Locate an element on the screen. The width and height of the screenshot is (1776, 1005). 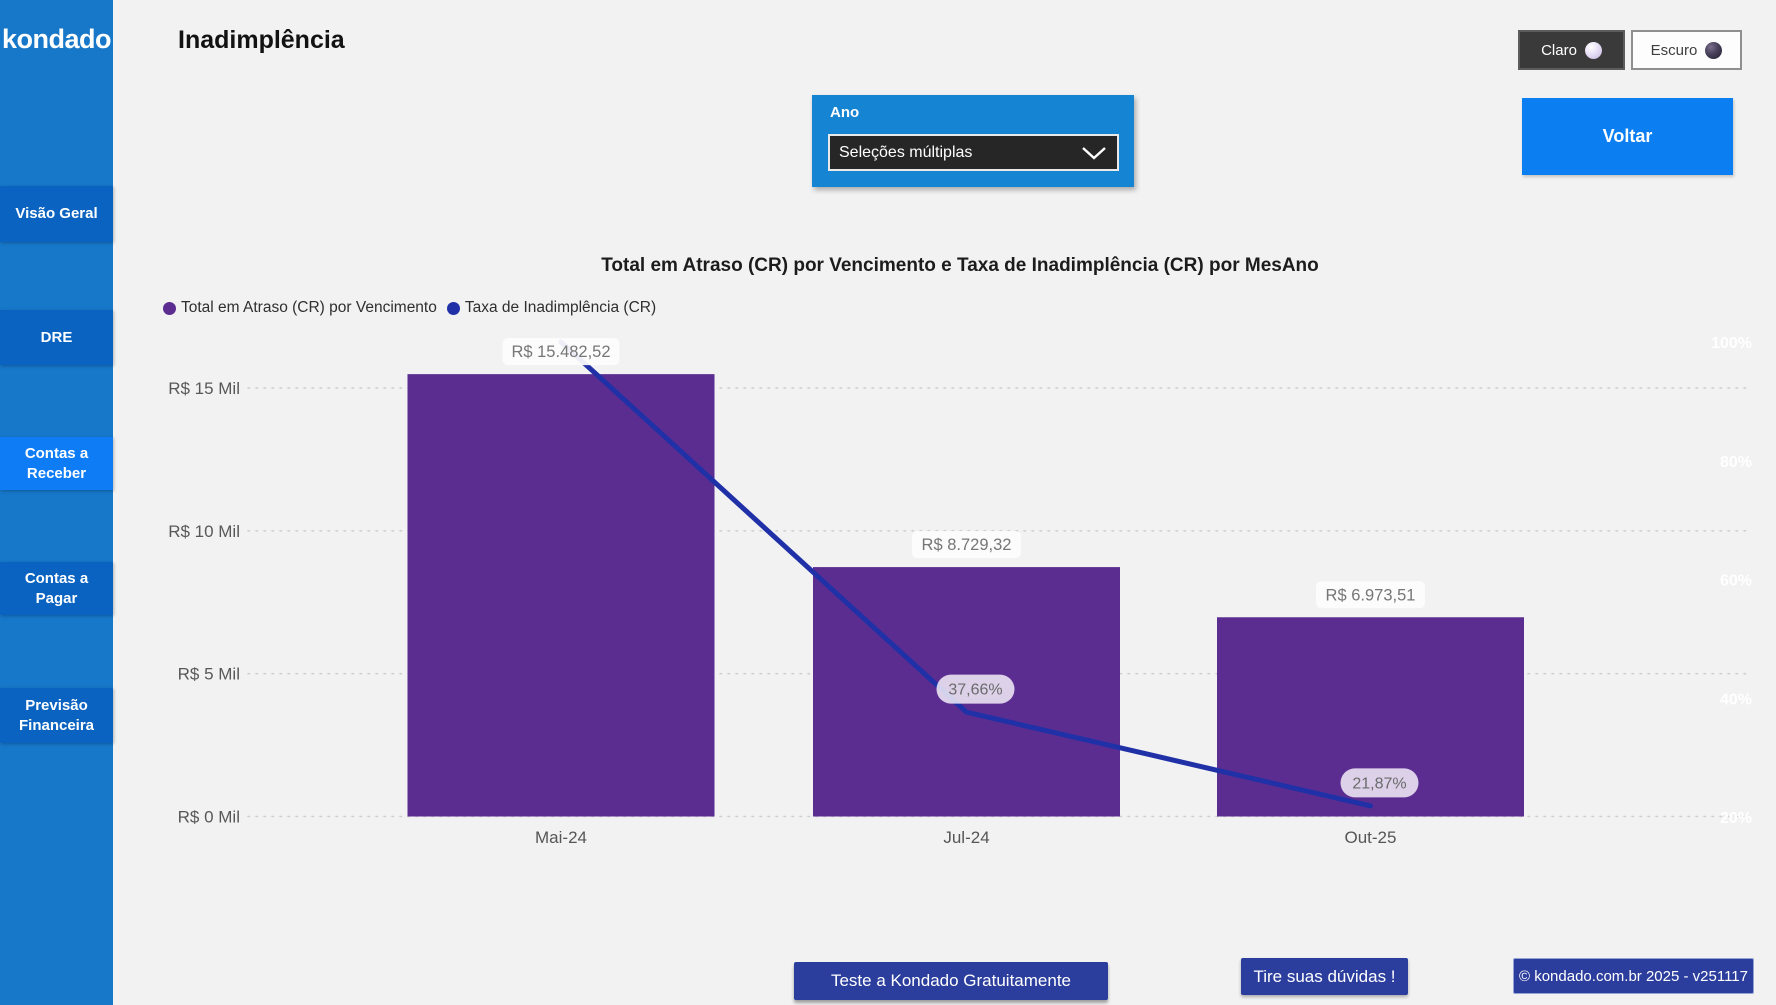
tire-duvidas-button: Tire suas dúvidas ! is located at coordinates (1324, 976).